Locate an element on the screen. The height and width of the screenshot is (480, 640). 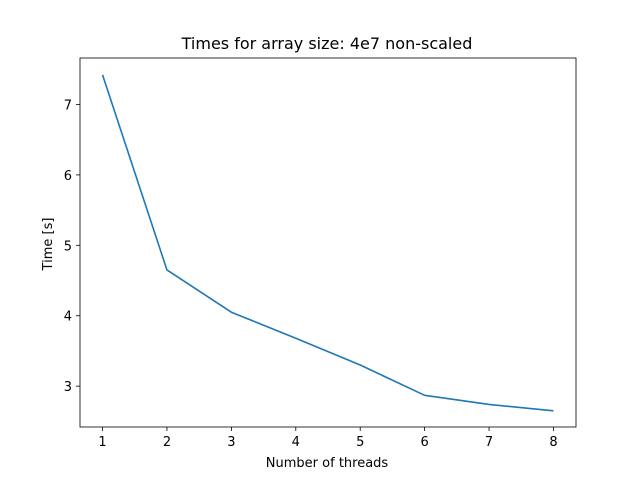
y-tick-label-5: 5 is located at coordinates (68, 246).